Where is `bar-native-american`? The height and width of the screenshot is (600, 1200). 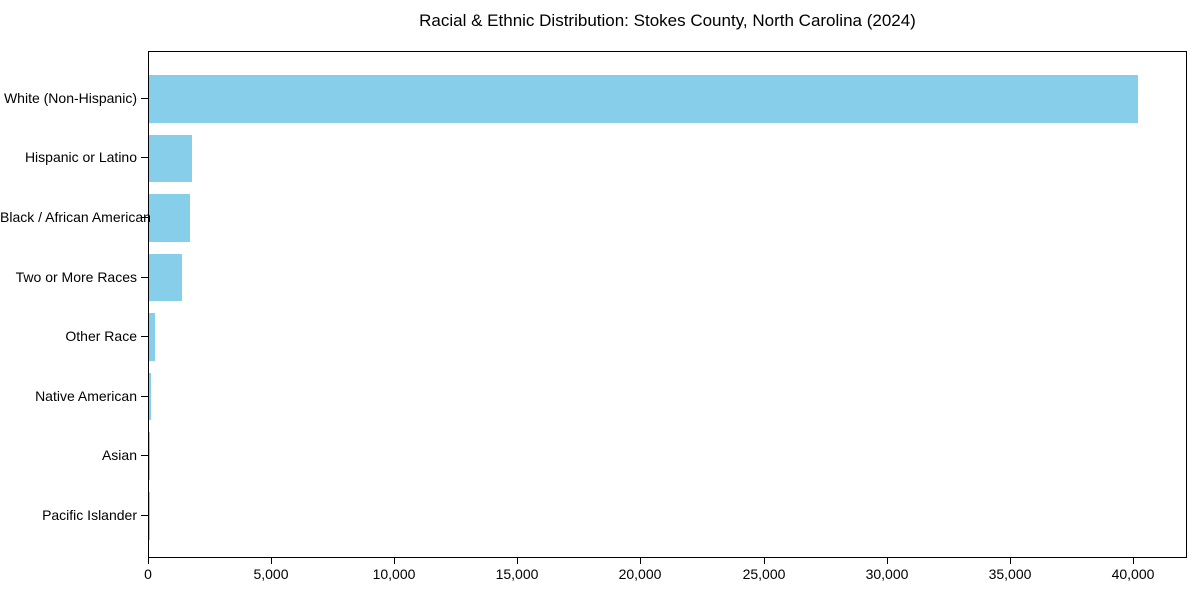
bar-native-american is located at coordinates (150, 396).